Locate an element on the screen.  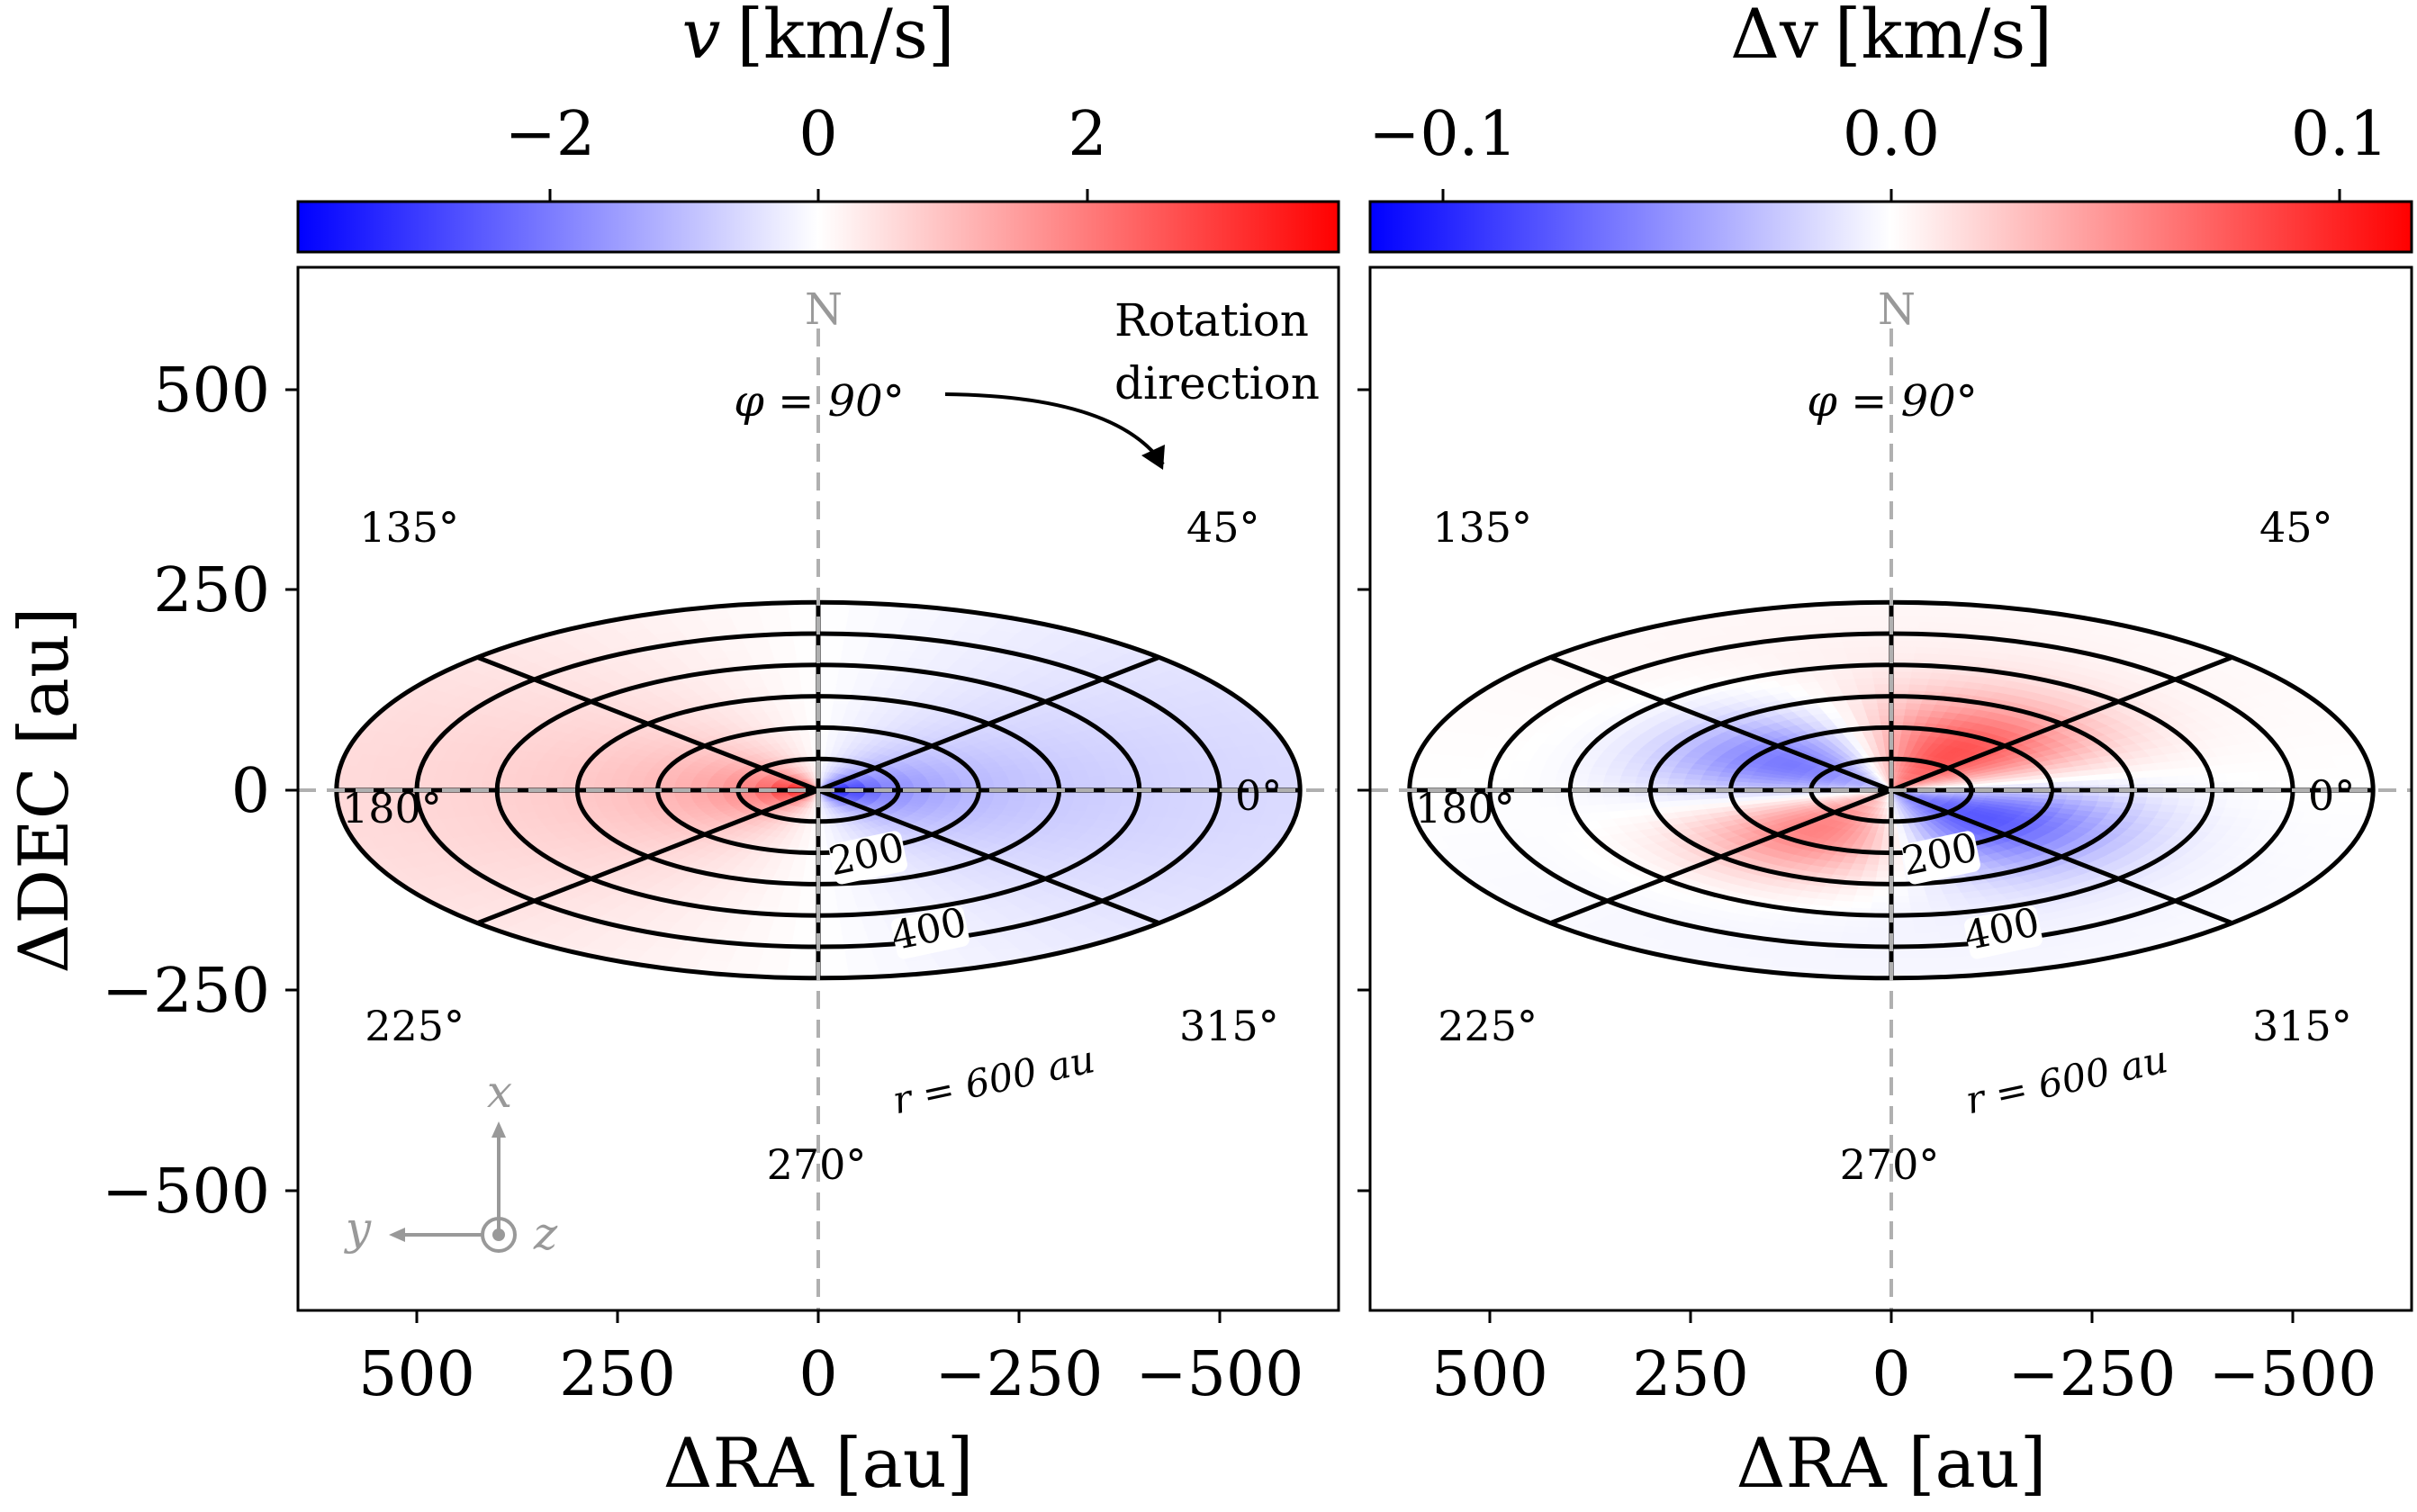
triad-x-label: x is located at coordinates (499, 1092).